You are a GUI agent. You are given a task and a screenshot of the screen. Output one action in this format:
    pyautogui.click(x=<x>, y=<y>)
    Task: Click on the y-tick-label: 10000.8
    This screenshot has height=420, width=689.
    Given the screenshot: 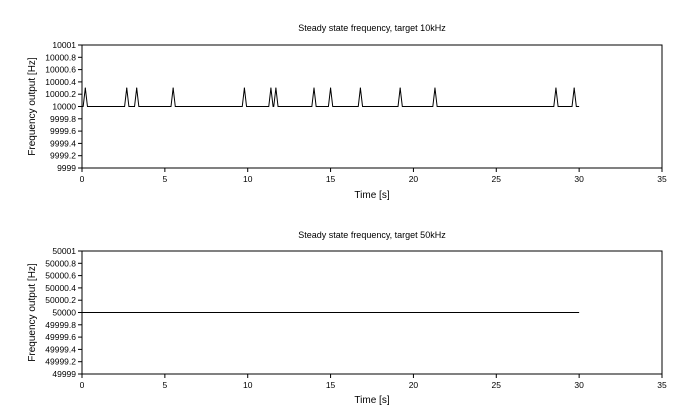 What is the action you would take?
    pyautogui.click(x=60, y=57)
    